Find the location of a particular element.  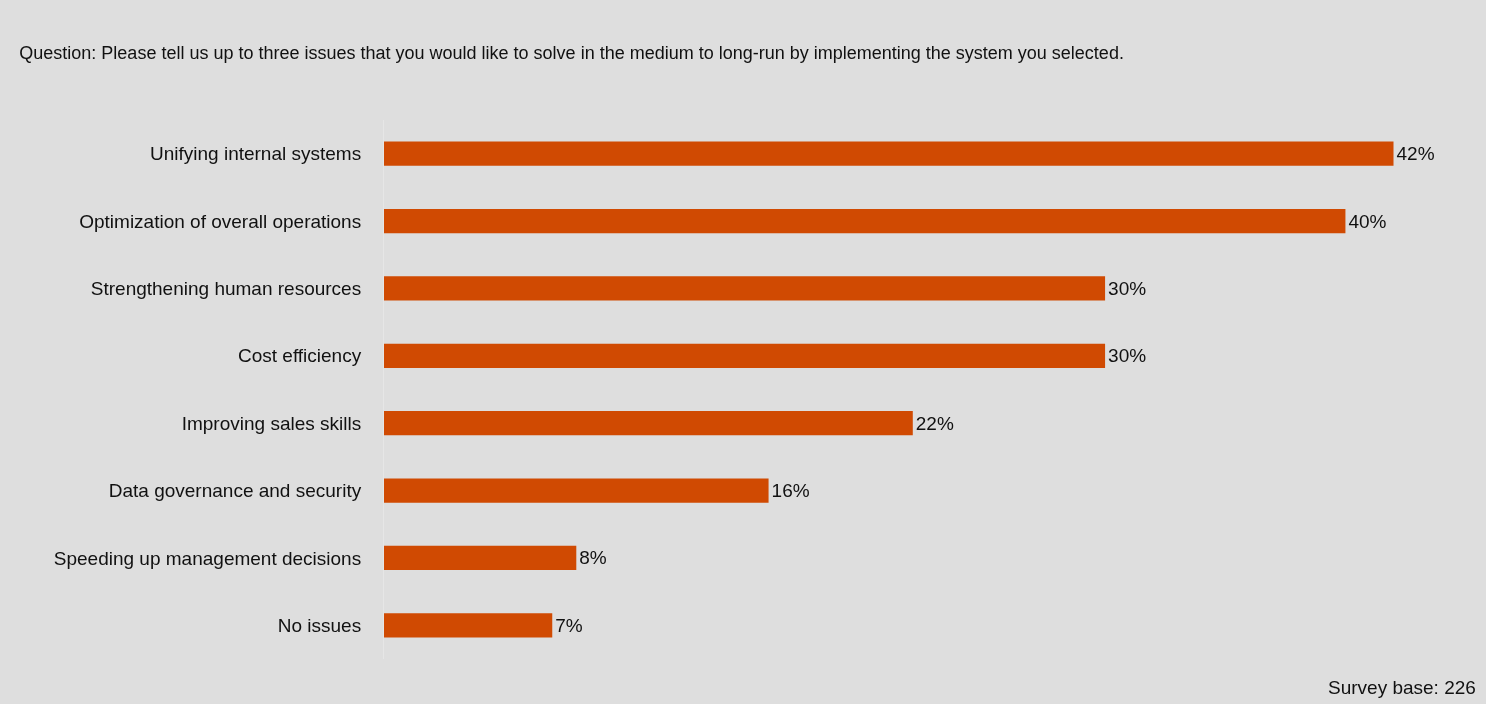

data-label: 16% is located at coordinates (790, 491).